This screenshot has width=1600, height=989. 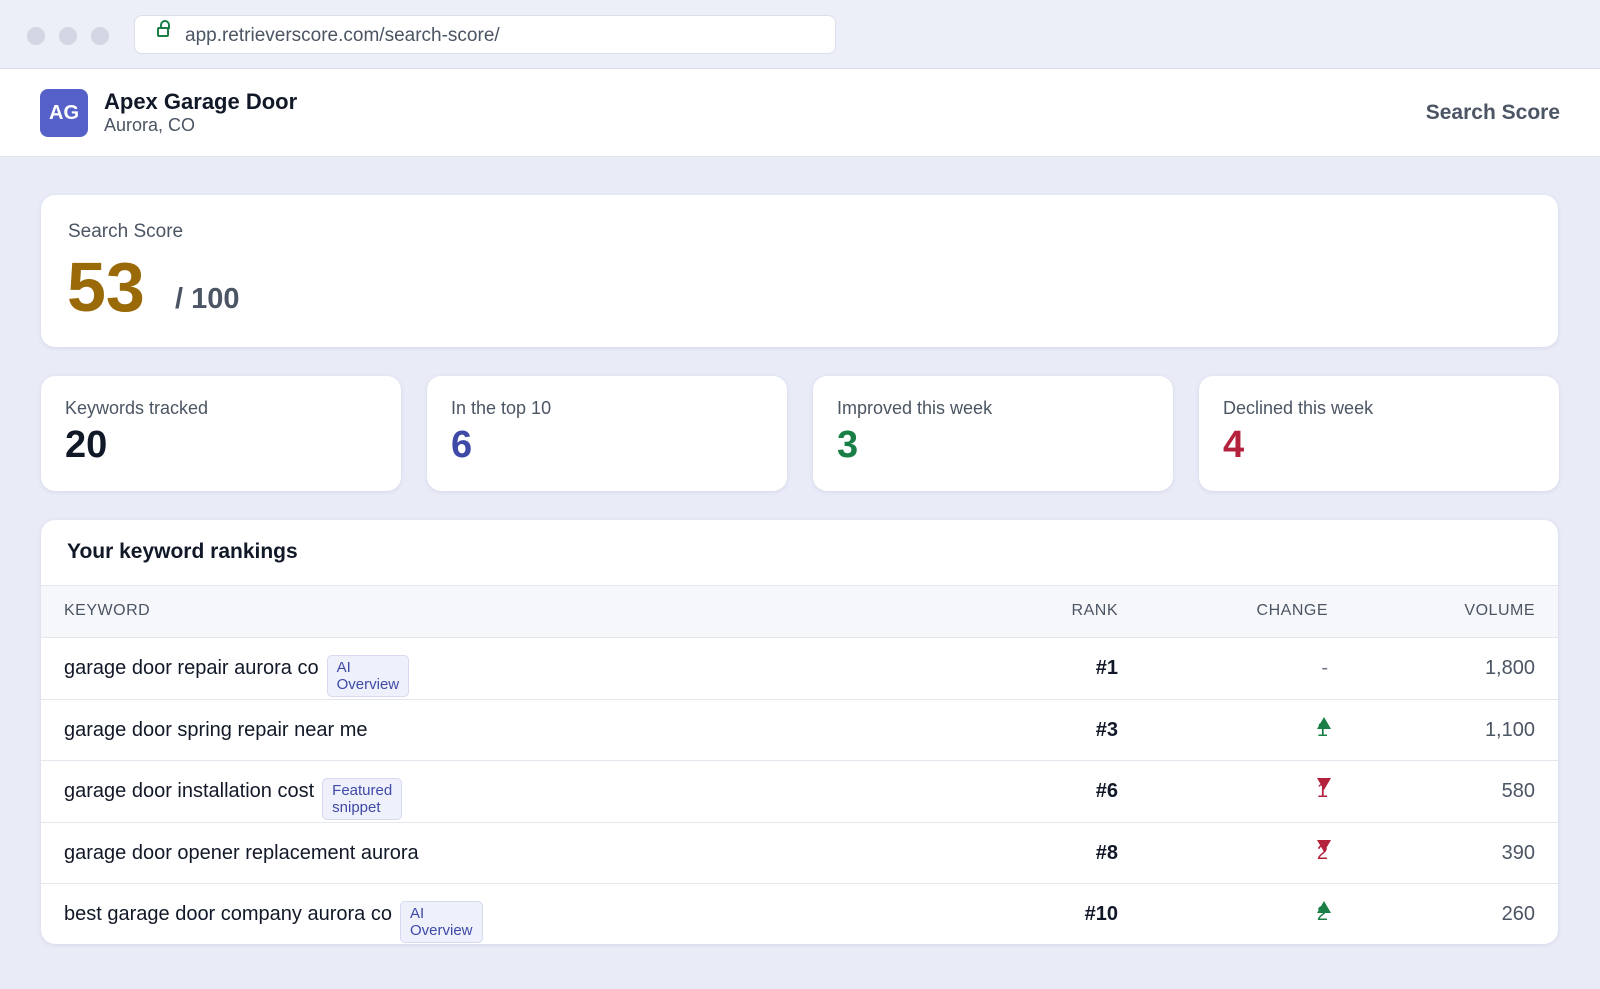 I want to click on table-title: Your keyword rankings, so click(x=182, y=551).